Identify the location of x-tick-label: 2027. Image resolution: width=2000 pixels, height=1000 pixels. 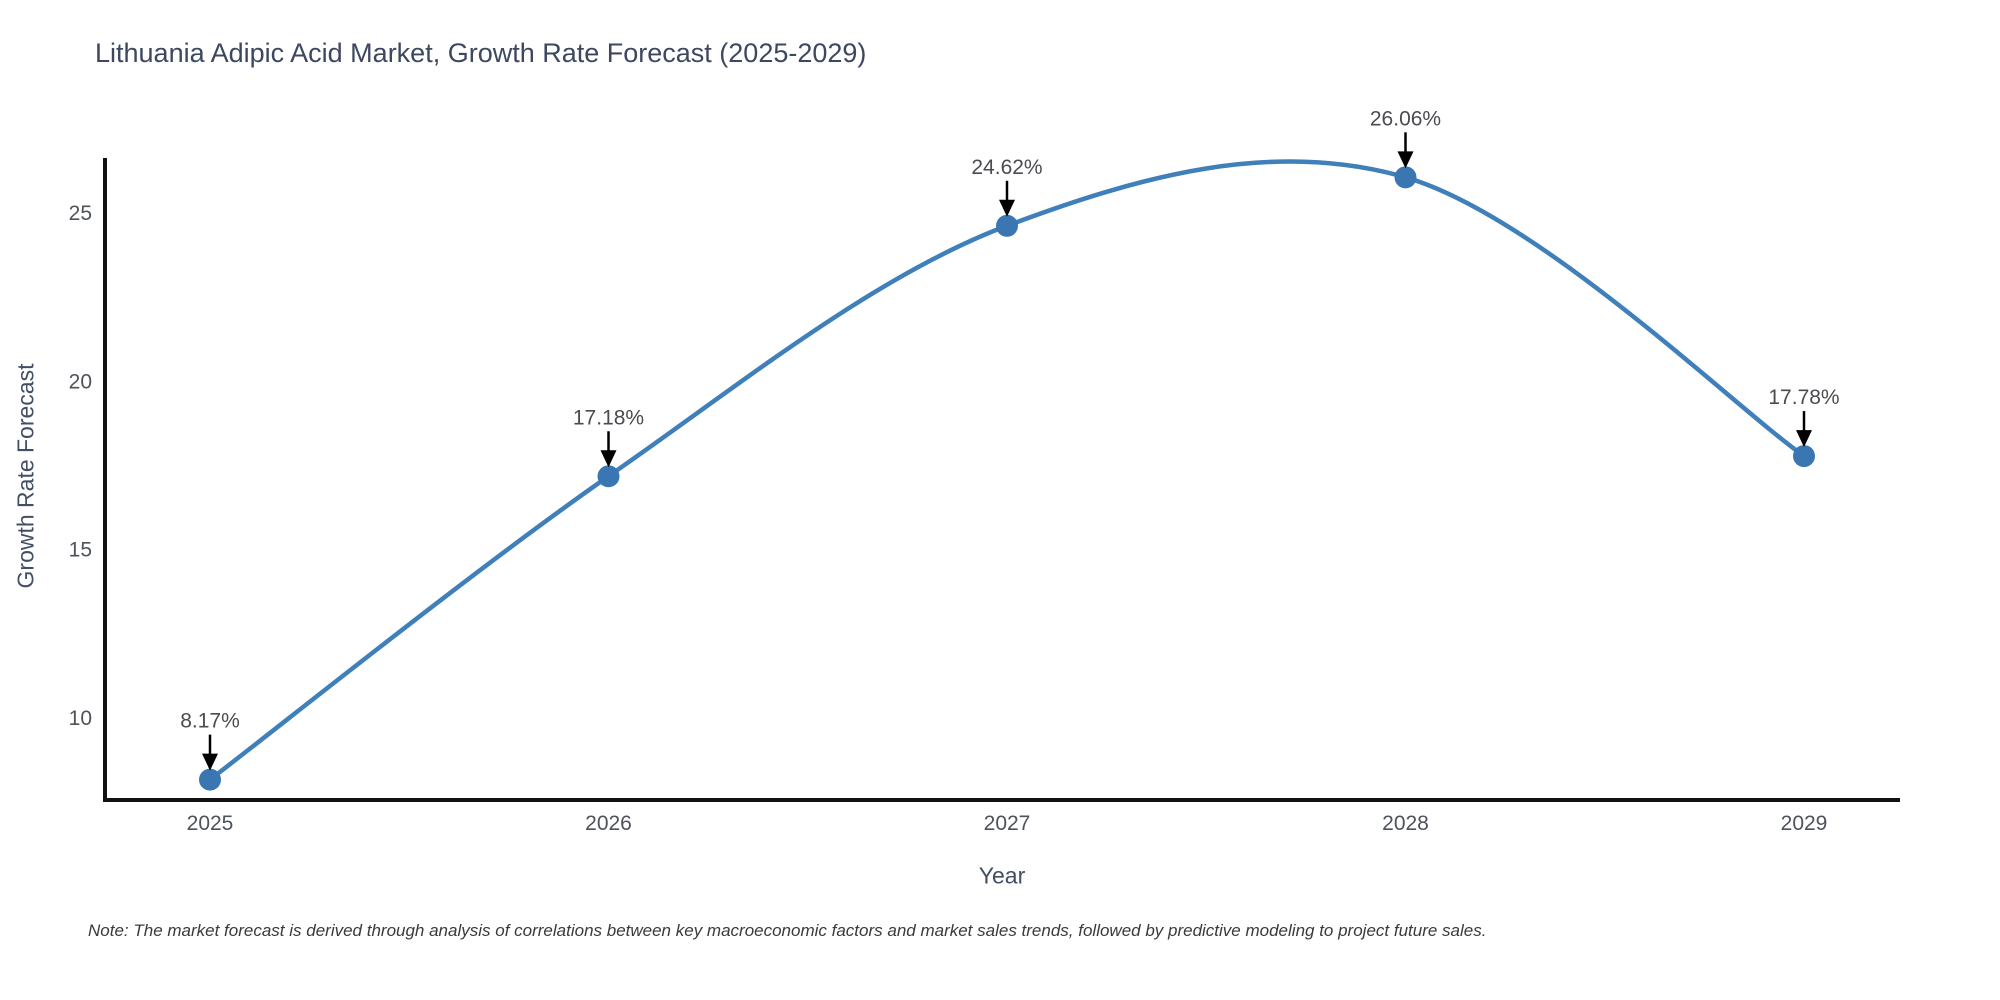
(1007, 823).